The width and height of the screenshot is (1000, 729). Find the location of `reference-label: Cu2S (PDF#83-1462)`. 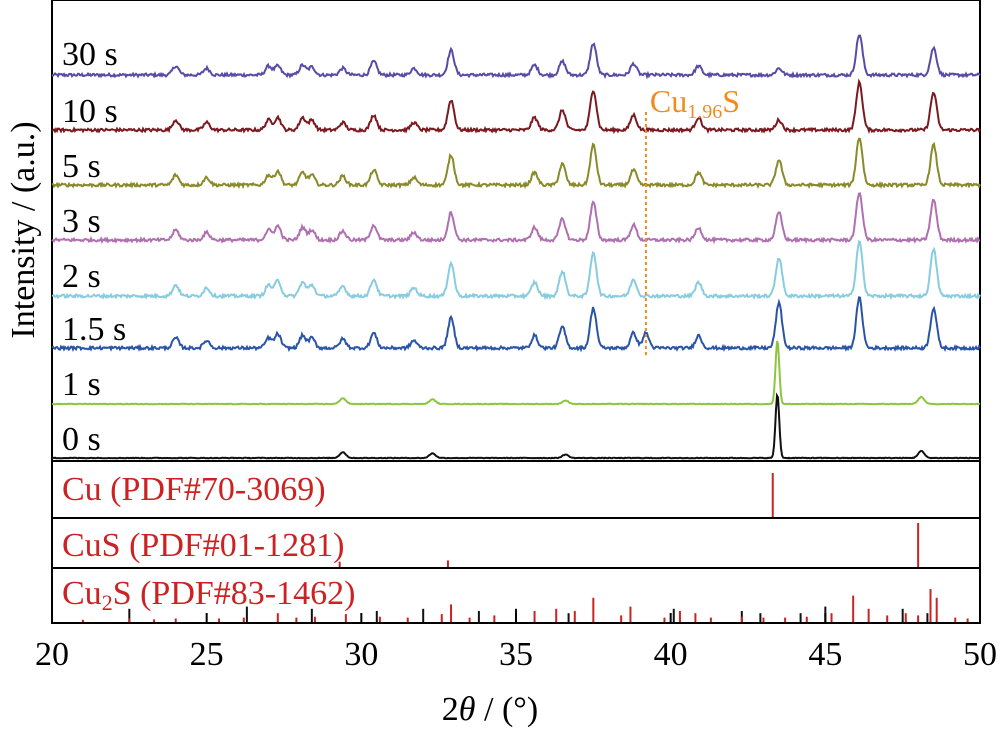

reference-label: Cu2S (PDF#83-1462) is located at coordinates (208, 595).